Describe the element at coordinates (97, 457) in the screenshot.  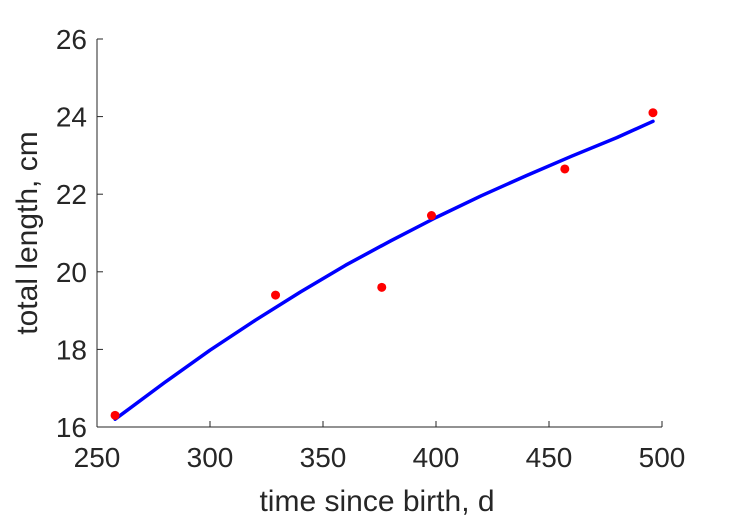
I see `x-tick-label: 250` at that location.